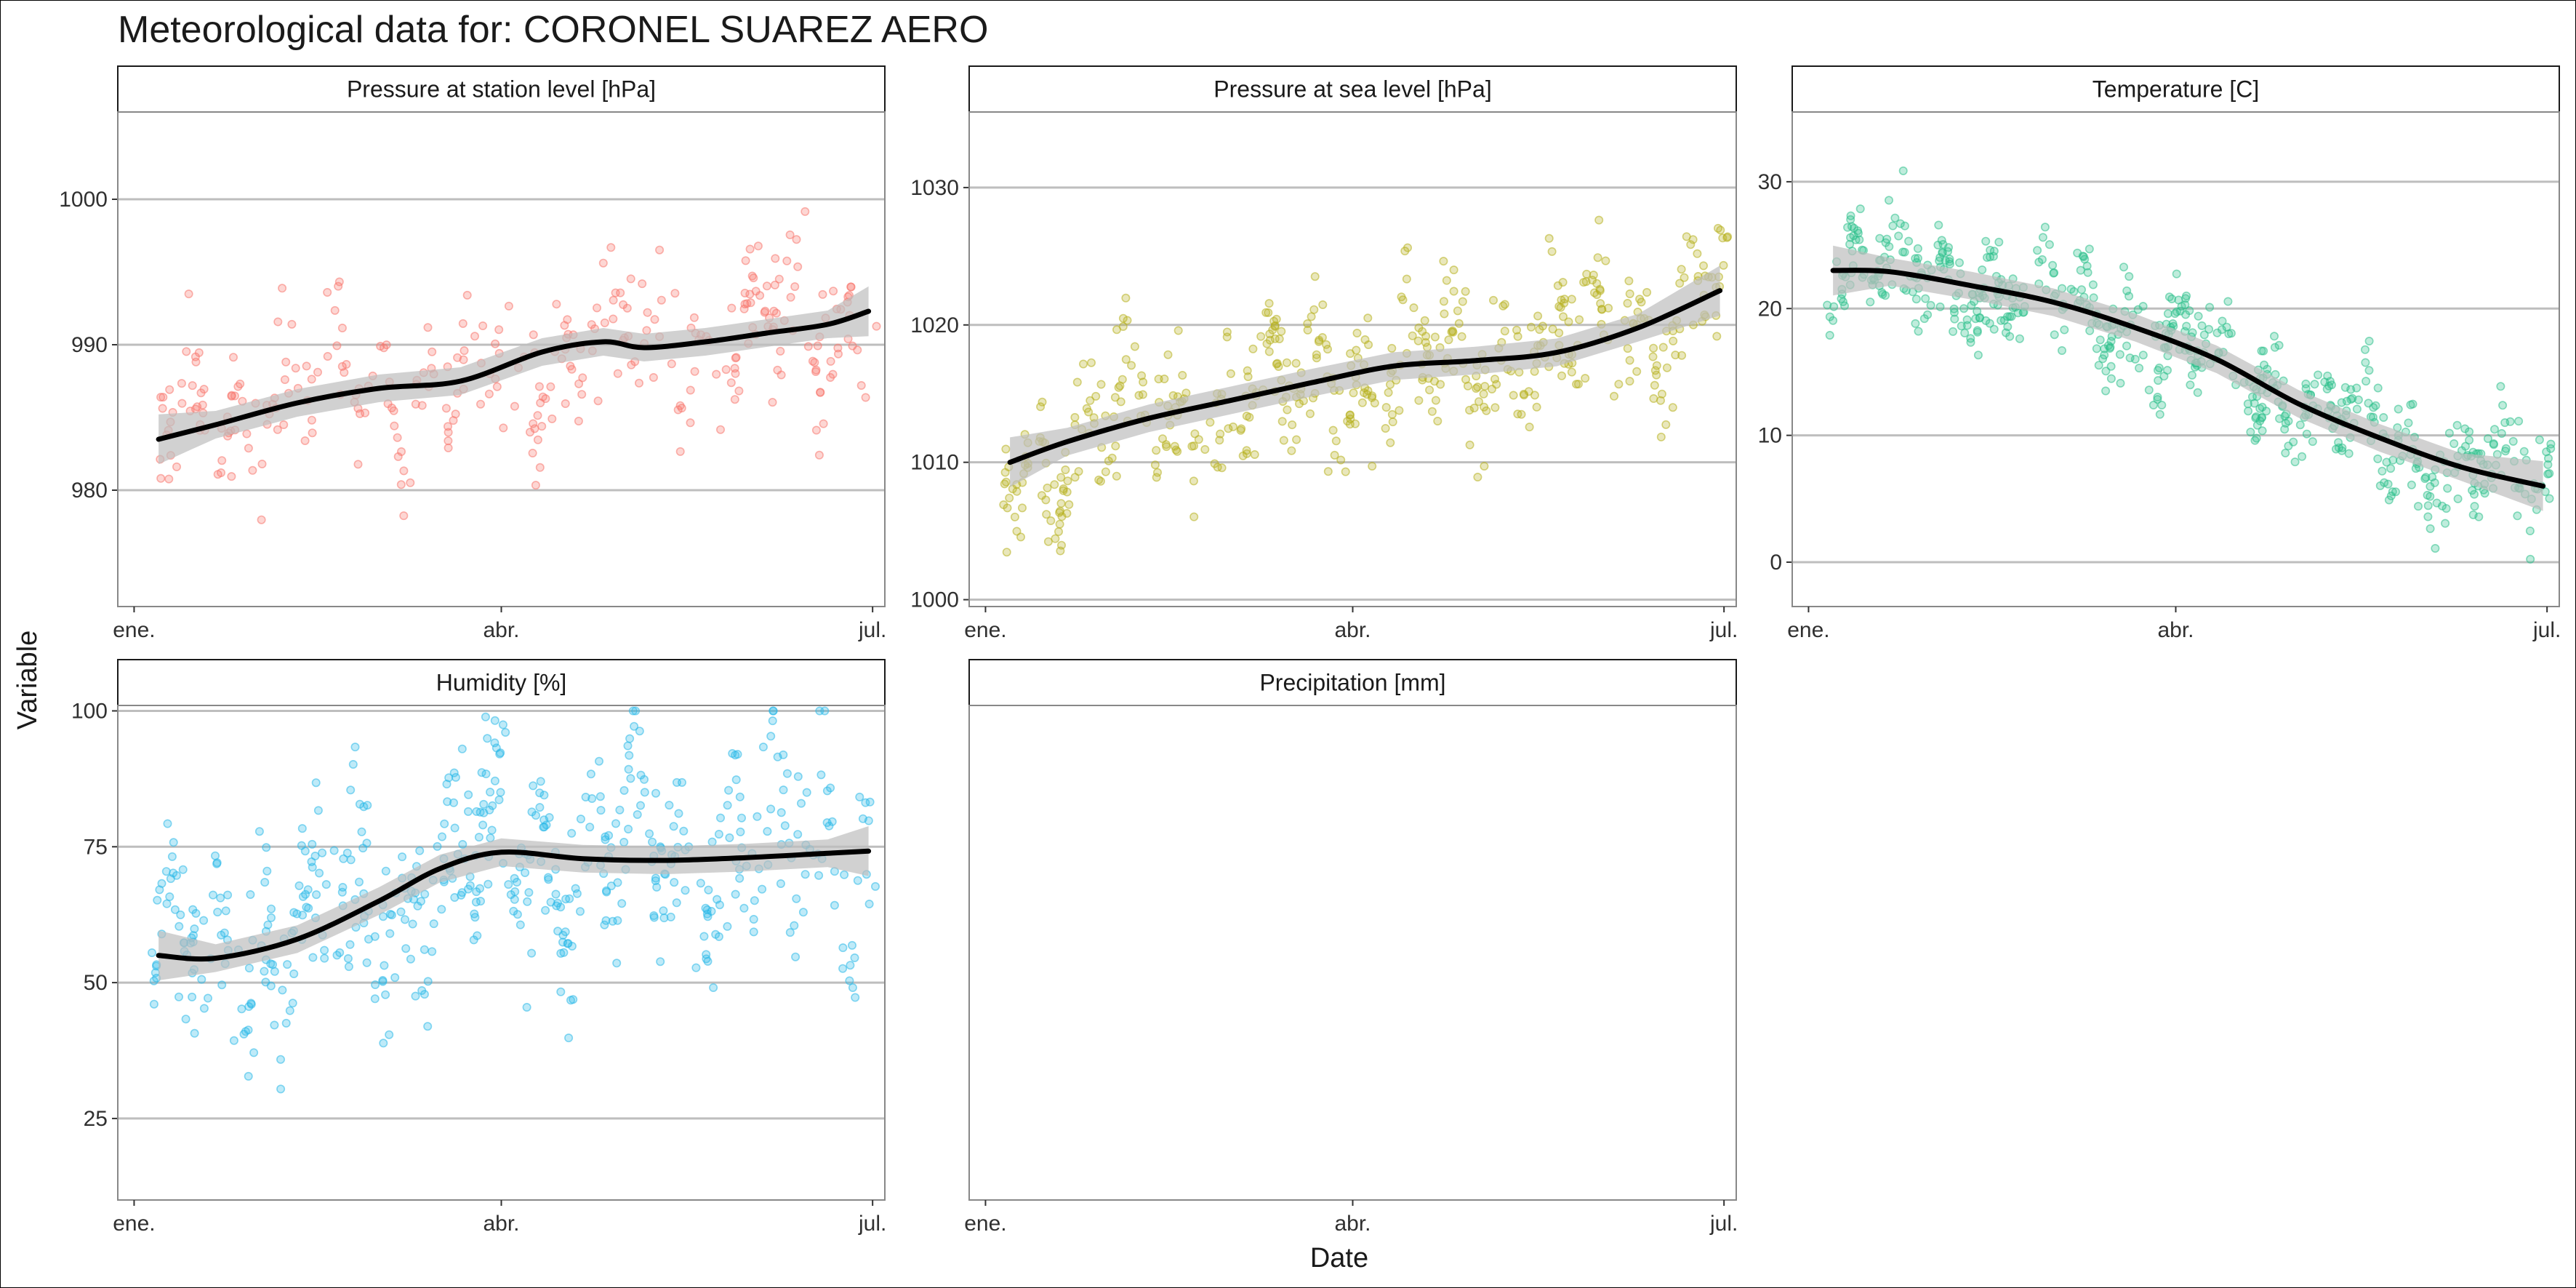 Image resolution: width=2576 pixels, height=1288 pixels. Describe the element at coordinates (1770, 182) in the screenshot. I see `y-tick-label: 30` at that location.